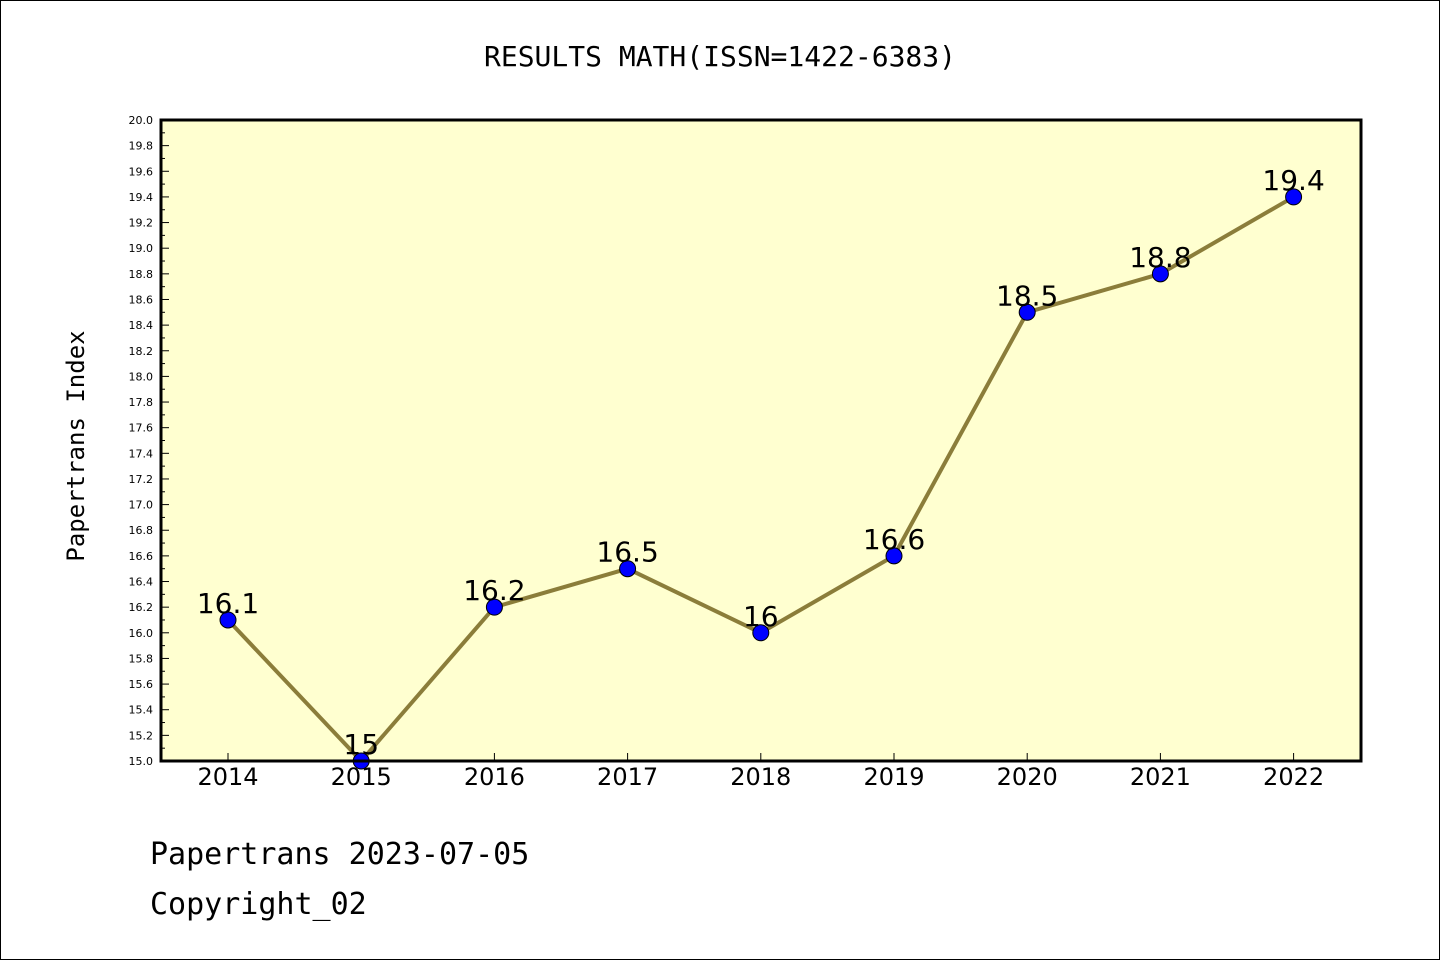 Image resolution: width=1440 pixels, height=960 pixels. Describe the element at coordinates (1160, 257) in the screenshot. I see `data-label: 18.8` at that location.